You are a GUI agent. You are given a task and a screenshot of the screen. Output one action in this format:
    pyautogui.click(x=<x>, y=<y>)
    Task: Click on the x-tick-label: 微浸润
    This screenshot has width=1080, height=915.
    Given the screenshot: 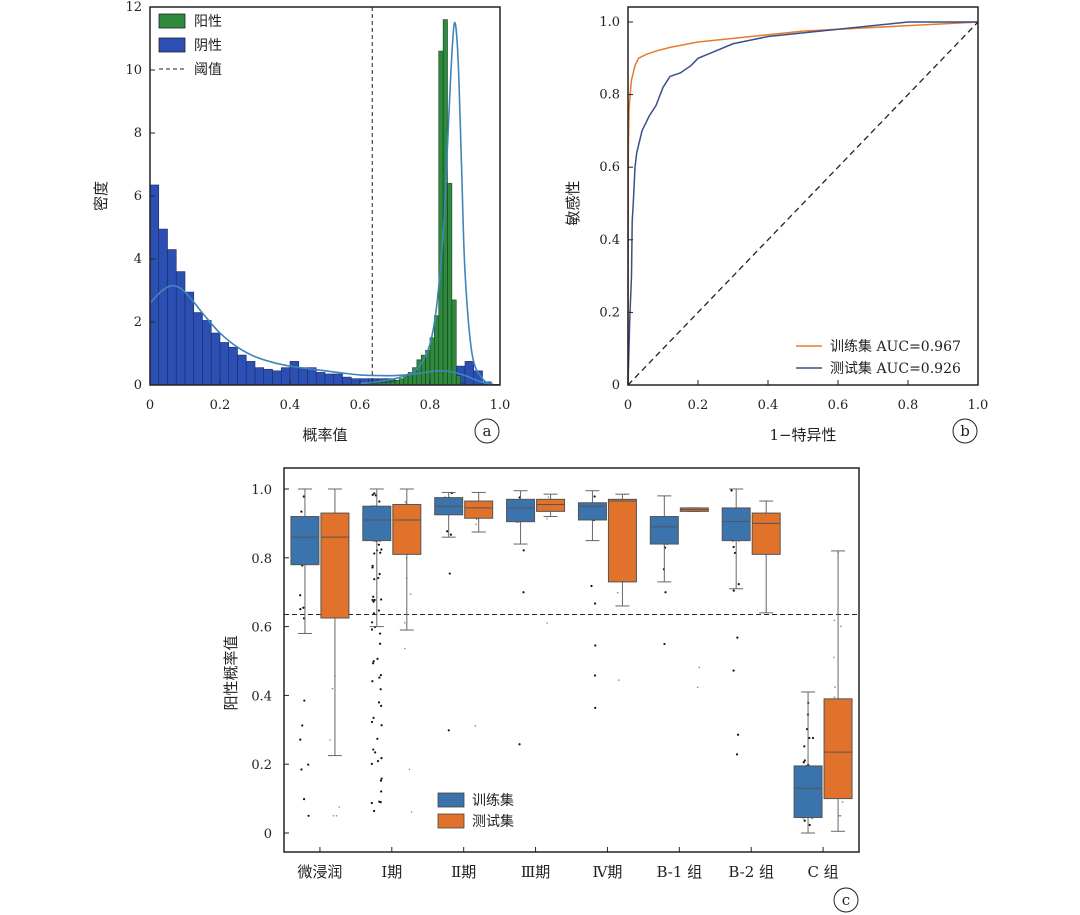 What is the action you would take?
    pyautogui.click(x=319, y=872)
    